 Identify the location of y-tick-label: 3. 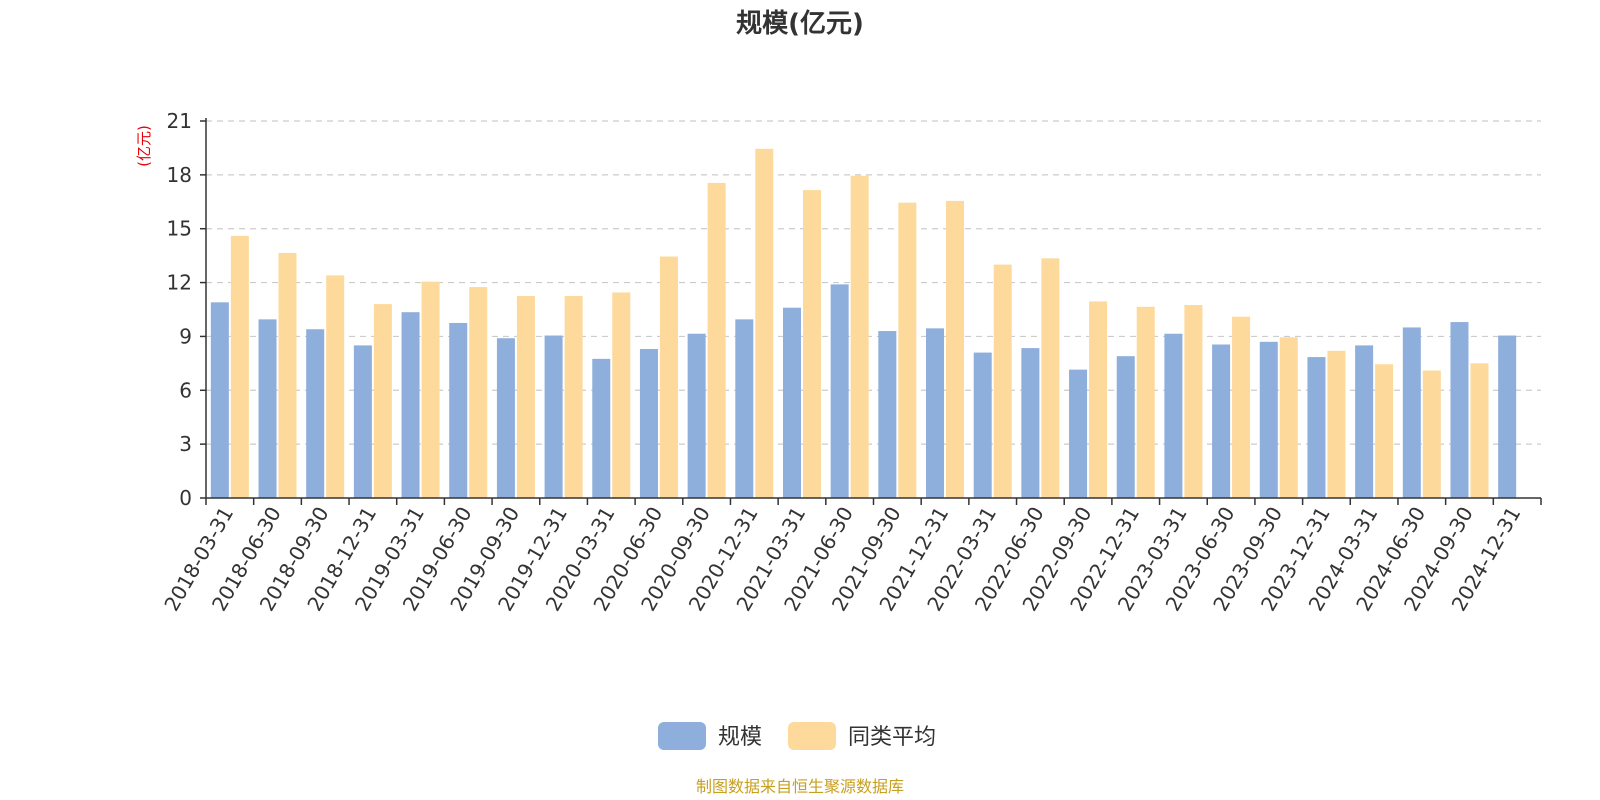
(185, 444).